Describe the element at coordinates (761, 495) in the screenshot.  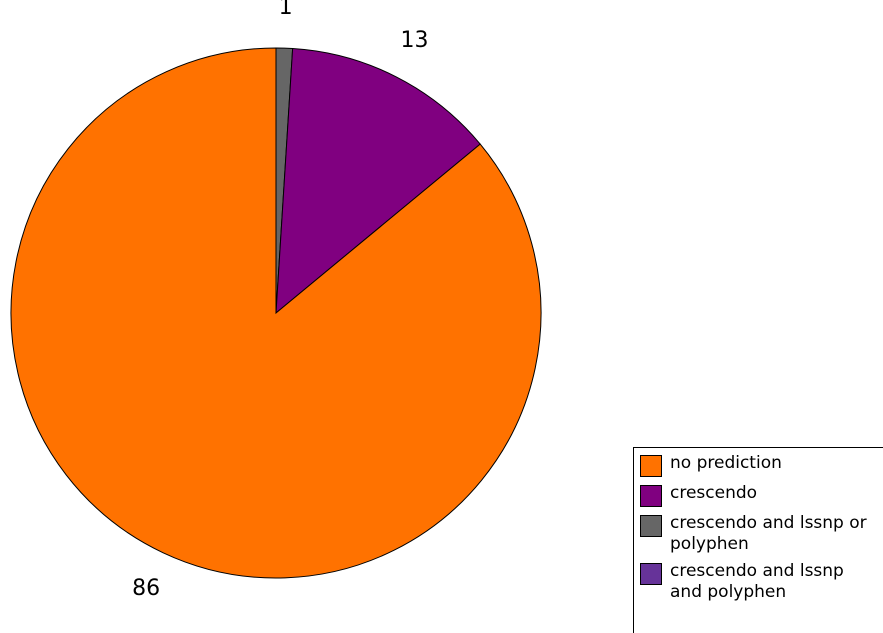
I see `legend-item-crescendo: crescendo` at that location.